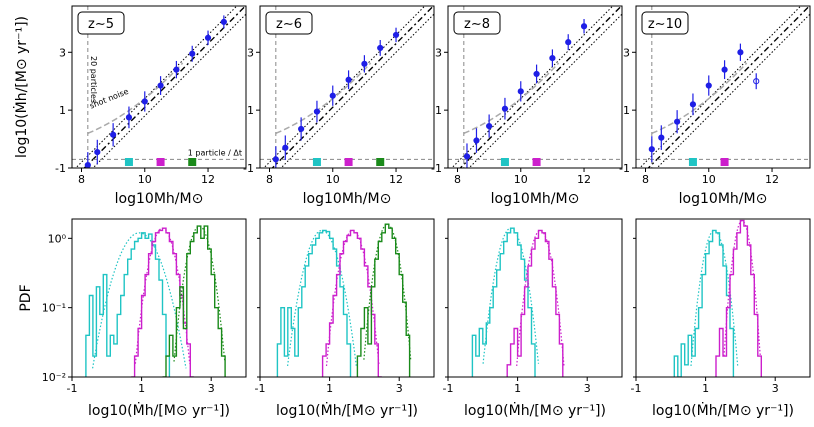 The width and height of the screenshot is (814, 427). I want to click on top-y-axis-label: log10(Ṁh/[M⊙ yr⁻¹]), so click(21, 87).